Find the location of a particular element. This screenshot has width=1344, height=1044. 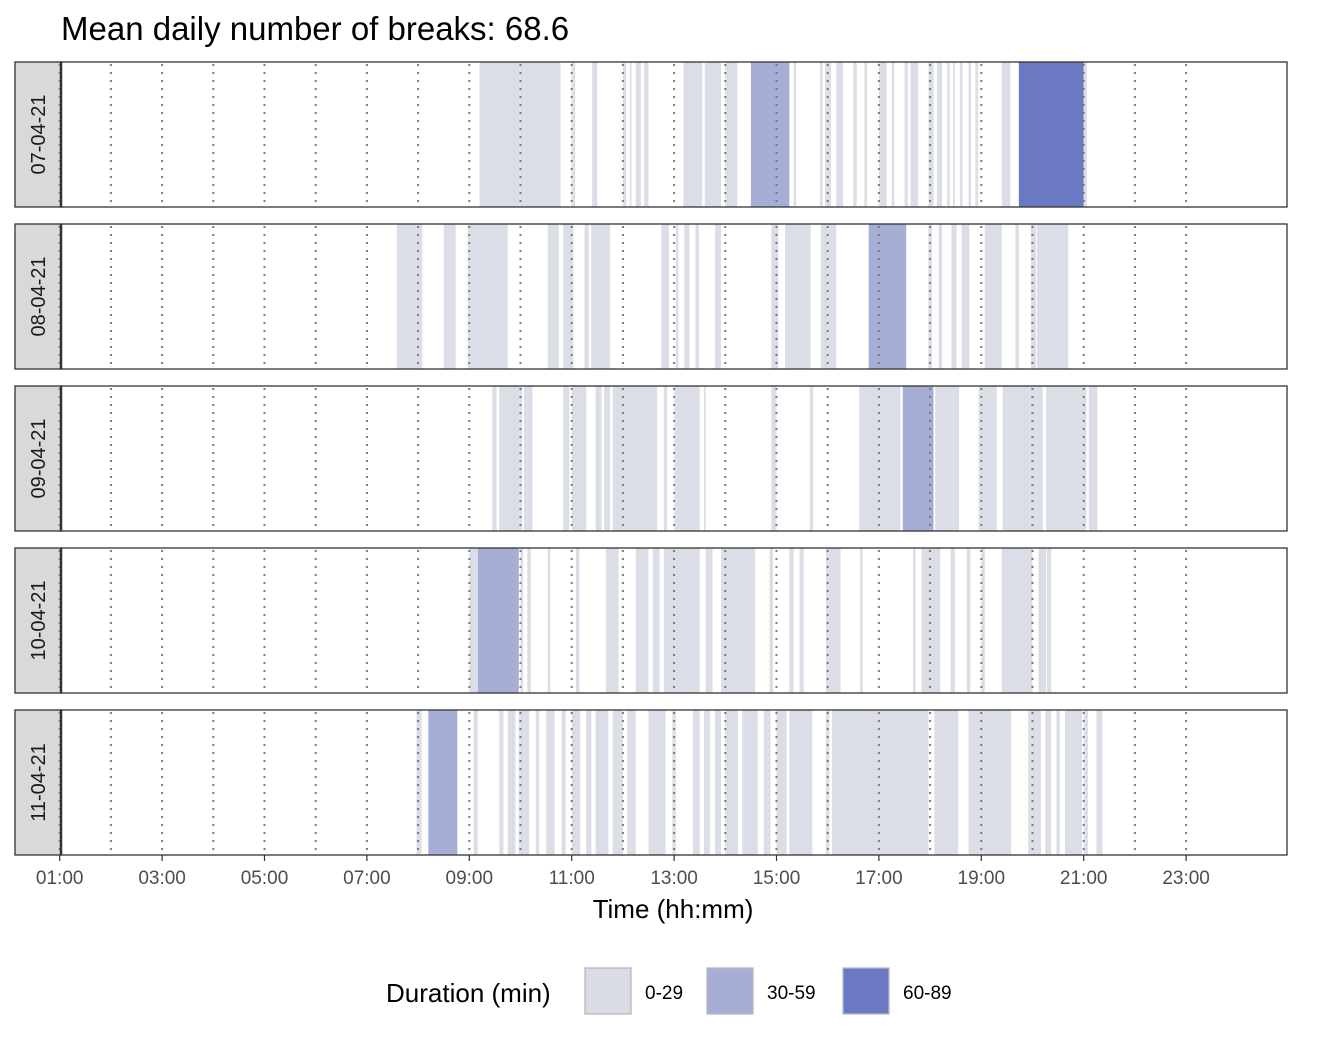

chart-title: Mean daily number of breaks: 68.6 is located at coordinates (315, 28).